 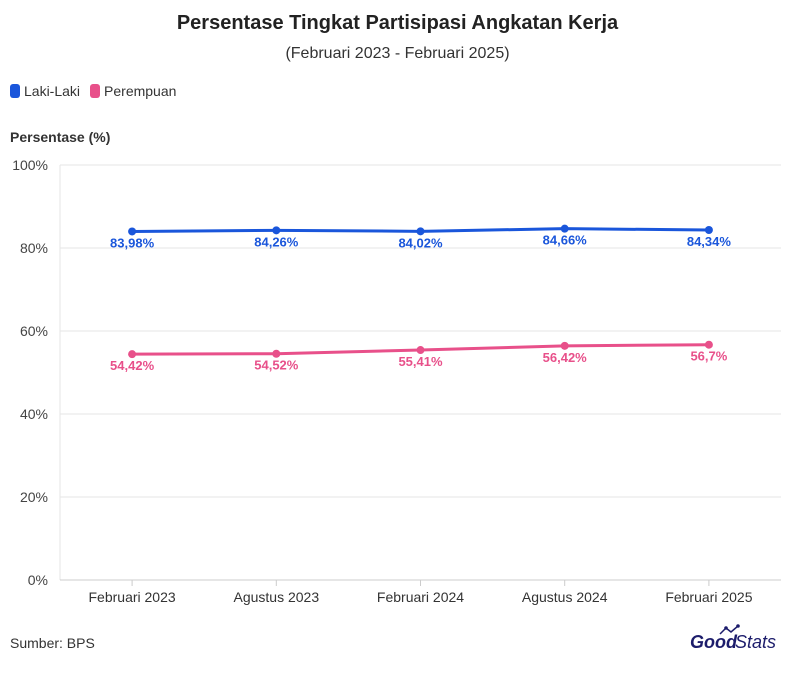 I want to click on x-tick-label: Februari 2025, so click(x=708, y=597).